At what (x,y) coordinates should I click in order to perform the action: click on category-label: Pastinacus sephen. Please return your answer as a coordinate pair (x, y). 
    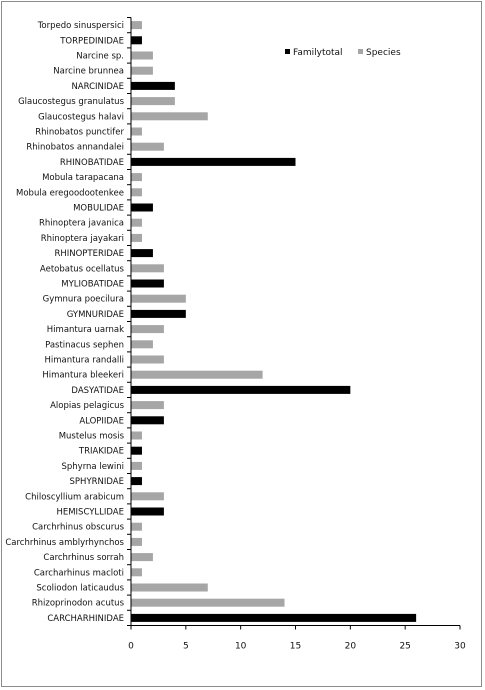
    Looking at the image, I should click on (84, 345).